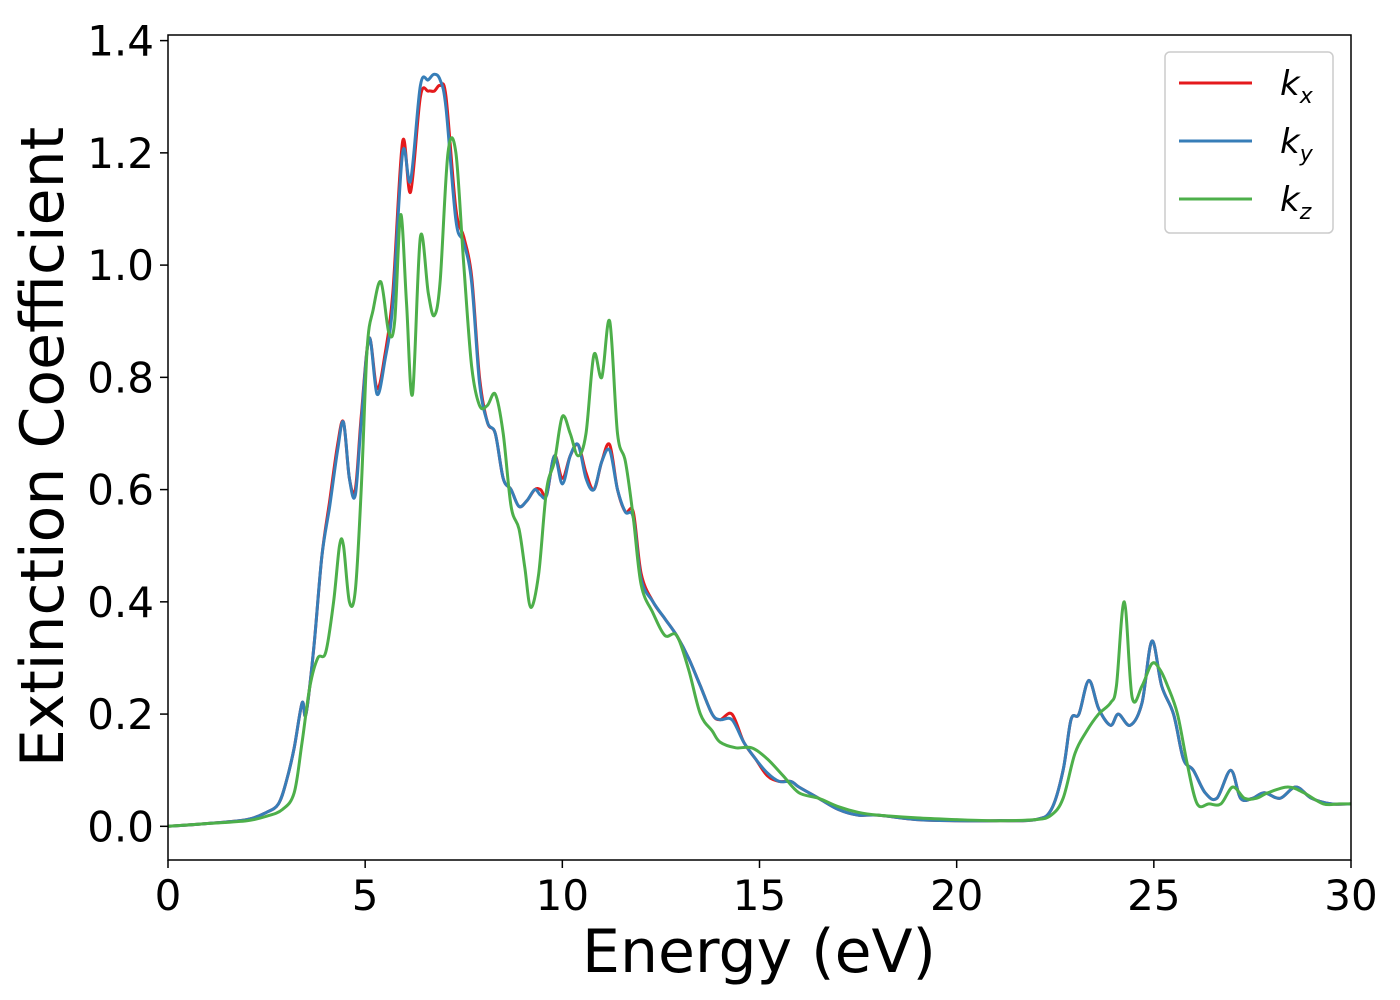 The width and height of the screenshot is (1400, 1000). What do you see at coordinates (1350, 895) in the screenshot?
I see `x-tick-label: 30` at bounding box center [1350, 895].